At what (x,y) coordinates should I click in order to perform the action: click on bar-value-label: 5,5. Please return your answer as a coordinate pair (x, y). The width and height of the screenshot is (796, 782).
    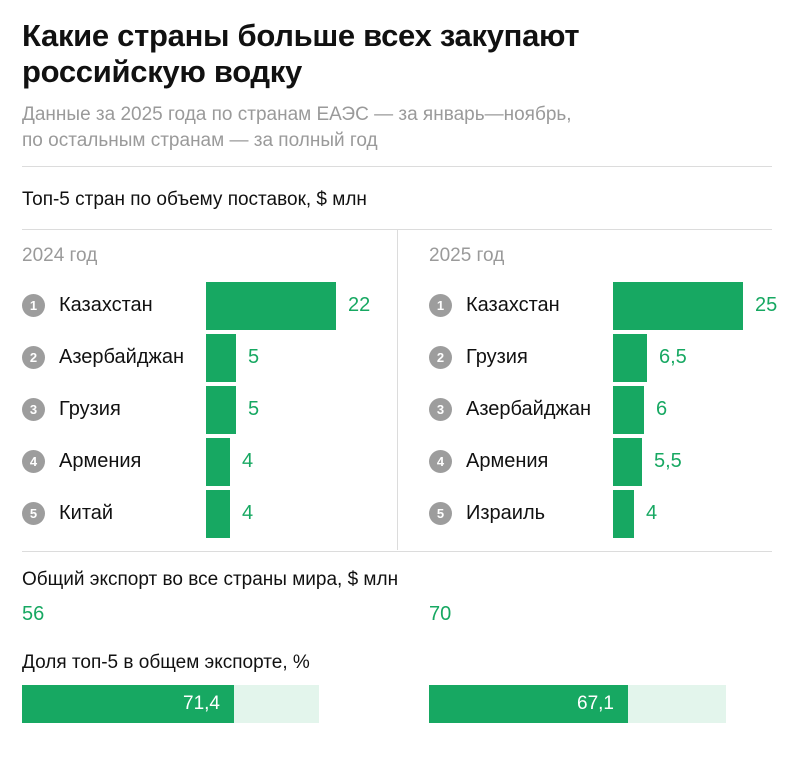
    Looking at the image, I should click on (668, 461).